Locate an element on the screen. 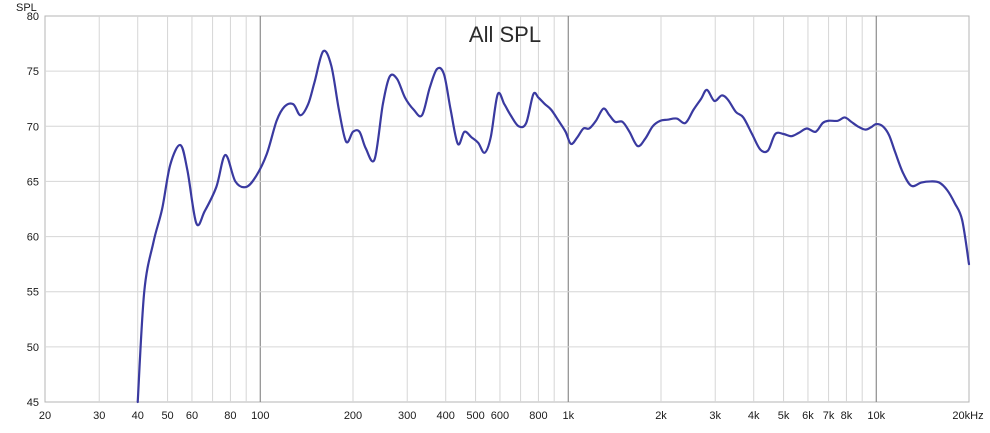 This screenshot has height=433, width=990. x-tick-label: 1k is located at coordinates (568, 416).